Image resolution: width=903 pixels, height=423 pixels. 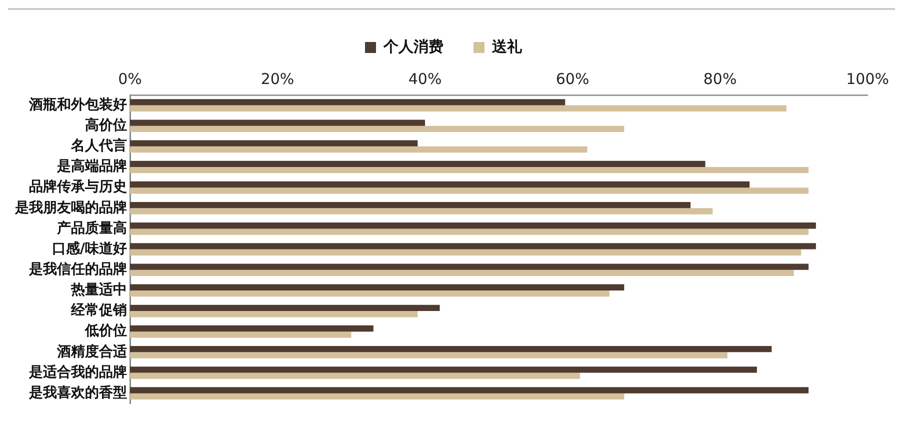 I want to click on y-tick-label: 是高端品牌, so click(x=91, y=166).